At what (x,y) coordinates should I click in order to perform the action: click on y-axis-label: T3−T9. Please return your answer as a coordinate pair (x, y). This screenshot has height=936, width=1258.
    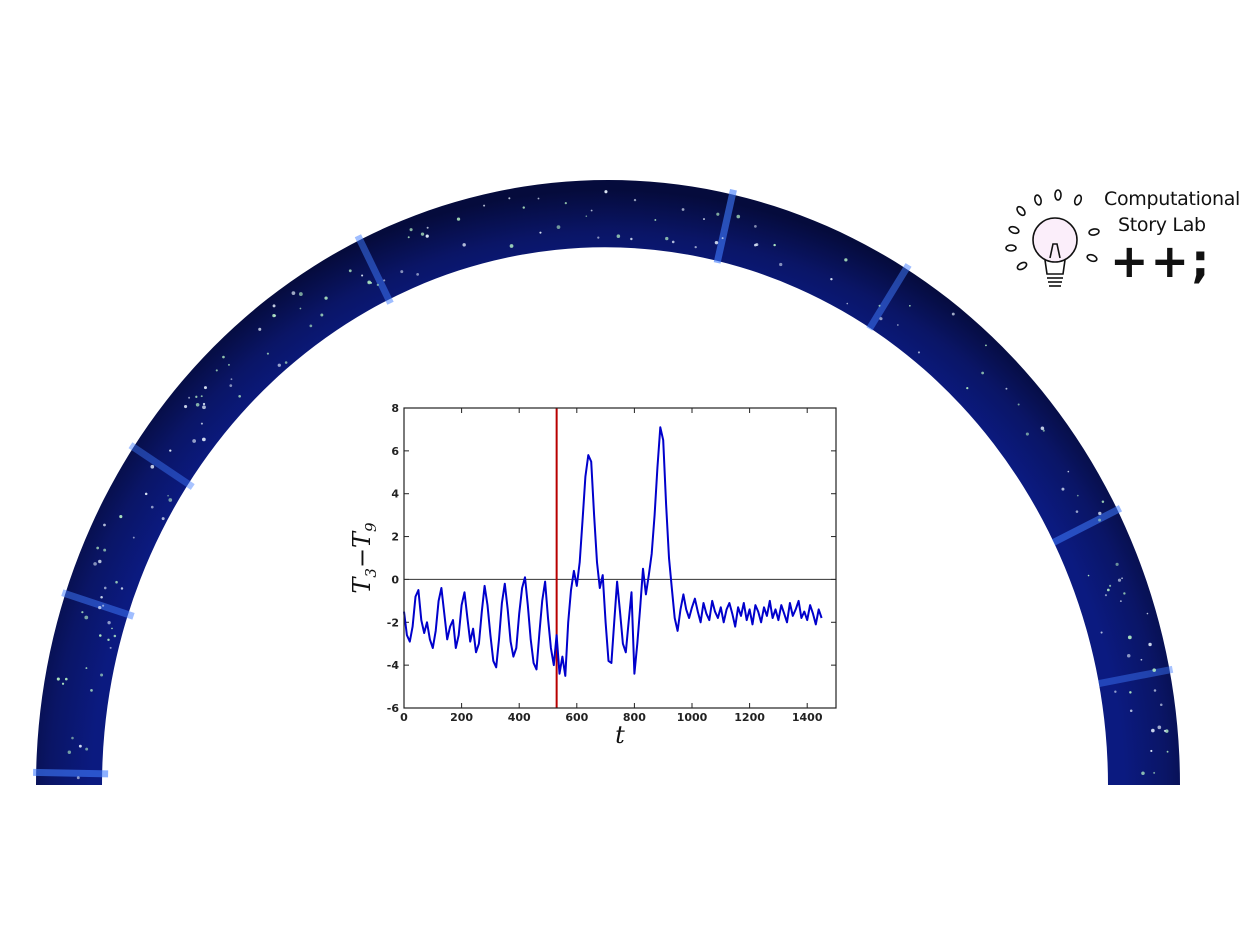
    Looking at the image, I should click on (364, 558).